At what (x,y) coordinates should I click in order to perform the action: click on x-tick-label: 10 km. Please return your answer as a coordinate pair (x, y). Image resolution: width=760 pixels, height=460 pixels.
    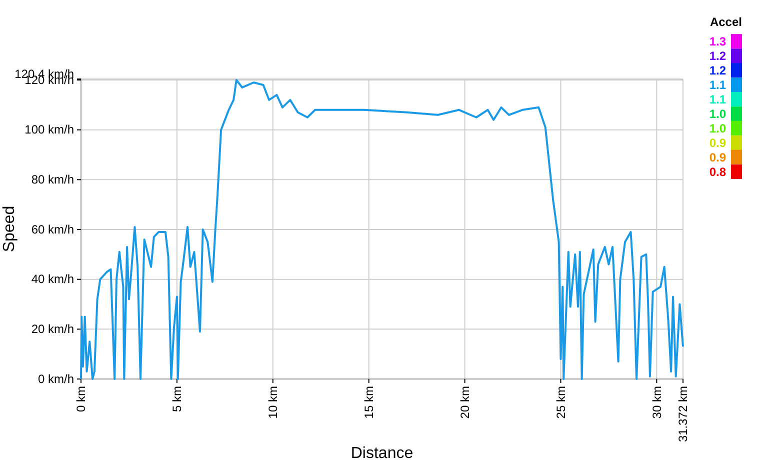
    Looking at the image, I should click on (273, 402).